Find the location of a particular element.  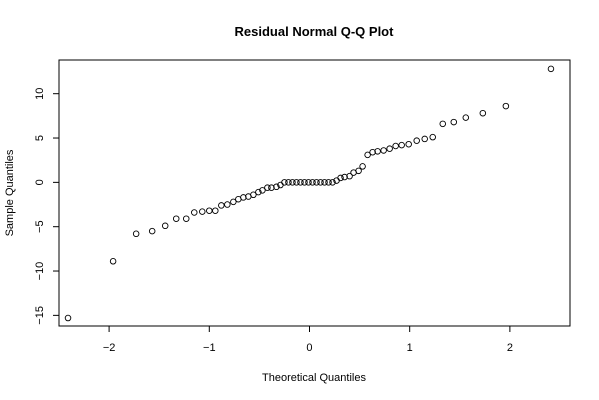

y-tick-label: 10 is located at coordinates (40, 94).